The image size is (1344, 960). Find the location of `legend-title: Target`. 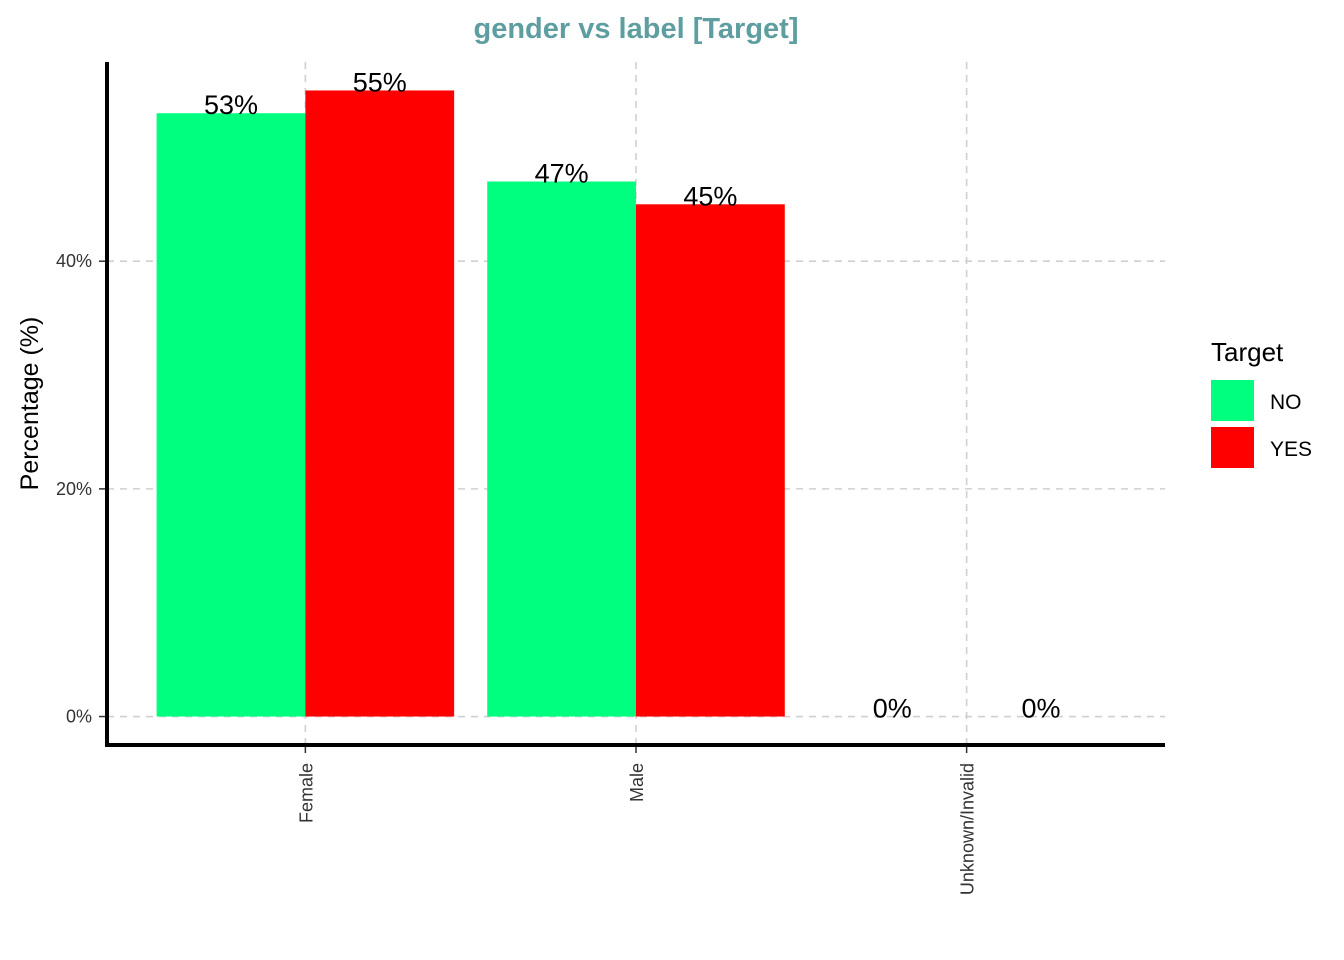

legend-title: Target is located at coordinates (1247, 352).